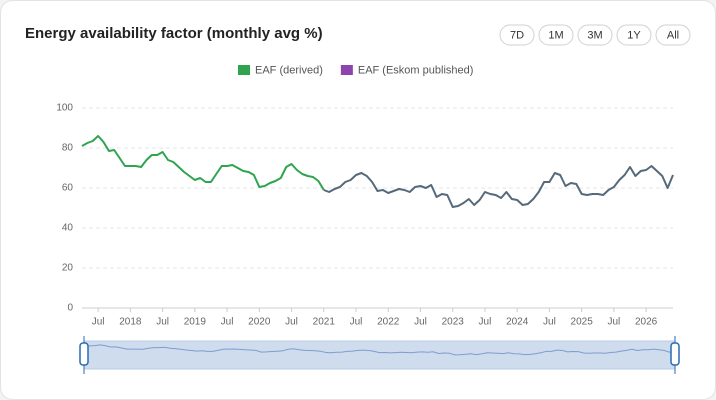 Image resolution: width=716 pixels, height=400 pixels. I want to click on x-tick-label: 2018, so click(130, 322).